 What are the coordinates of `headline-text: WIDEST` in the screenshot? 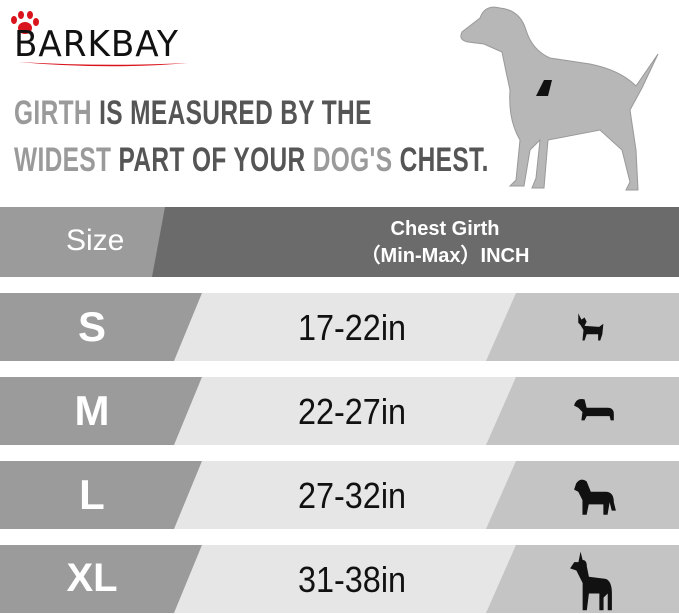 It's located at (66, 160).